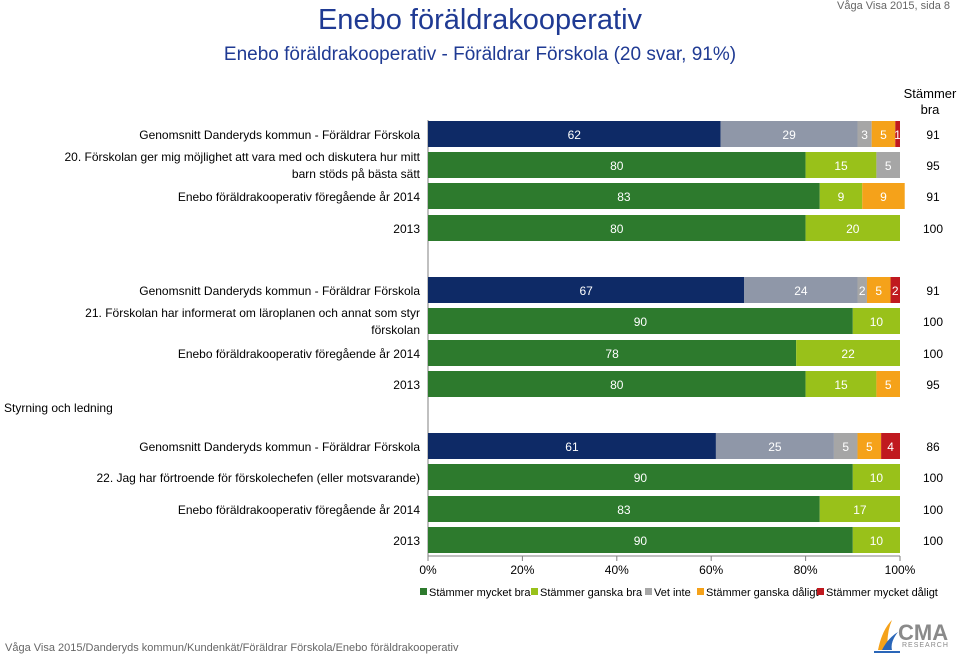 Image resolution: width=960 pixels, height=657 pixels. I want to click on data-label: 24, so click(801, 291).